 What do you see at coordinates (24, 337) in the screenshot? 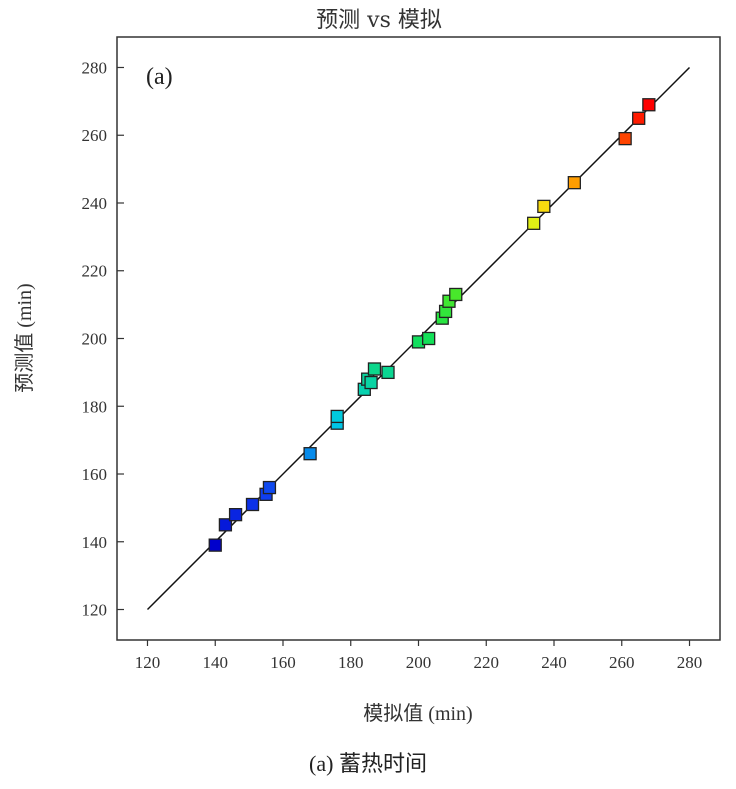
I see `y-axis-label: 预测值 (min)` at bounding box center [24, 337].